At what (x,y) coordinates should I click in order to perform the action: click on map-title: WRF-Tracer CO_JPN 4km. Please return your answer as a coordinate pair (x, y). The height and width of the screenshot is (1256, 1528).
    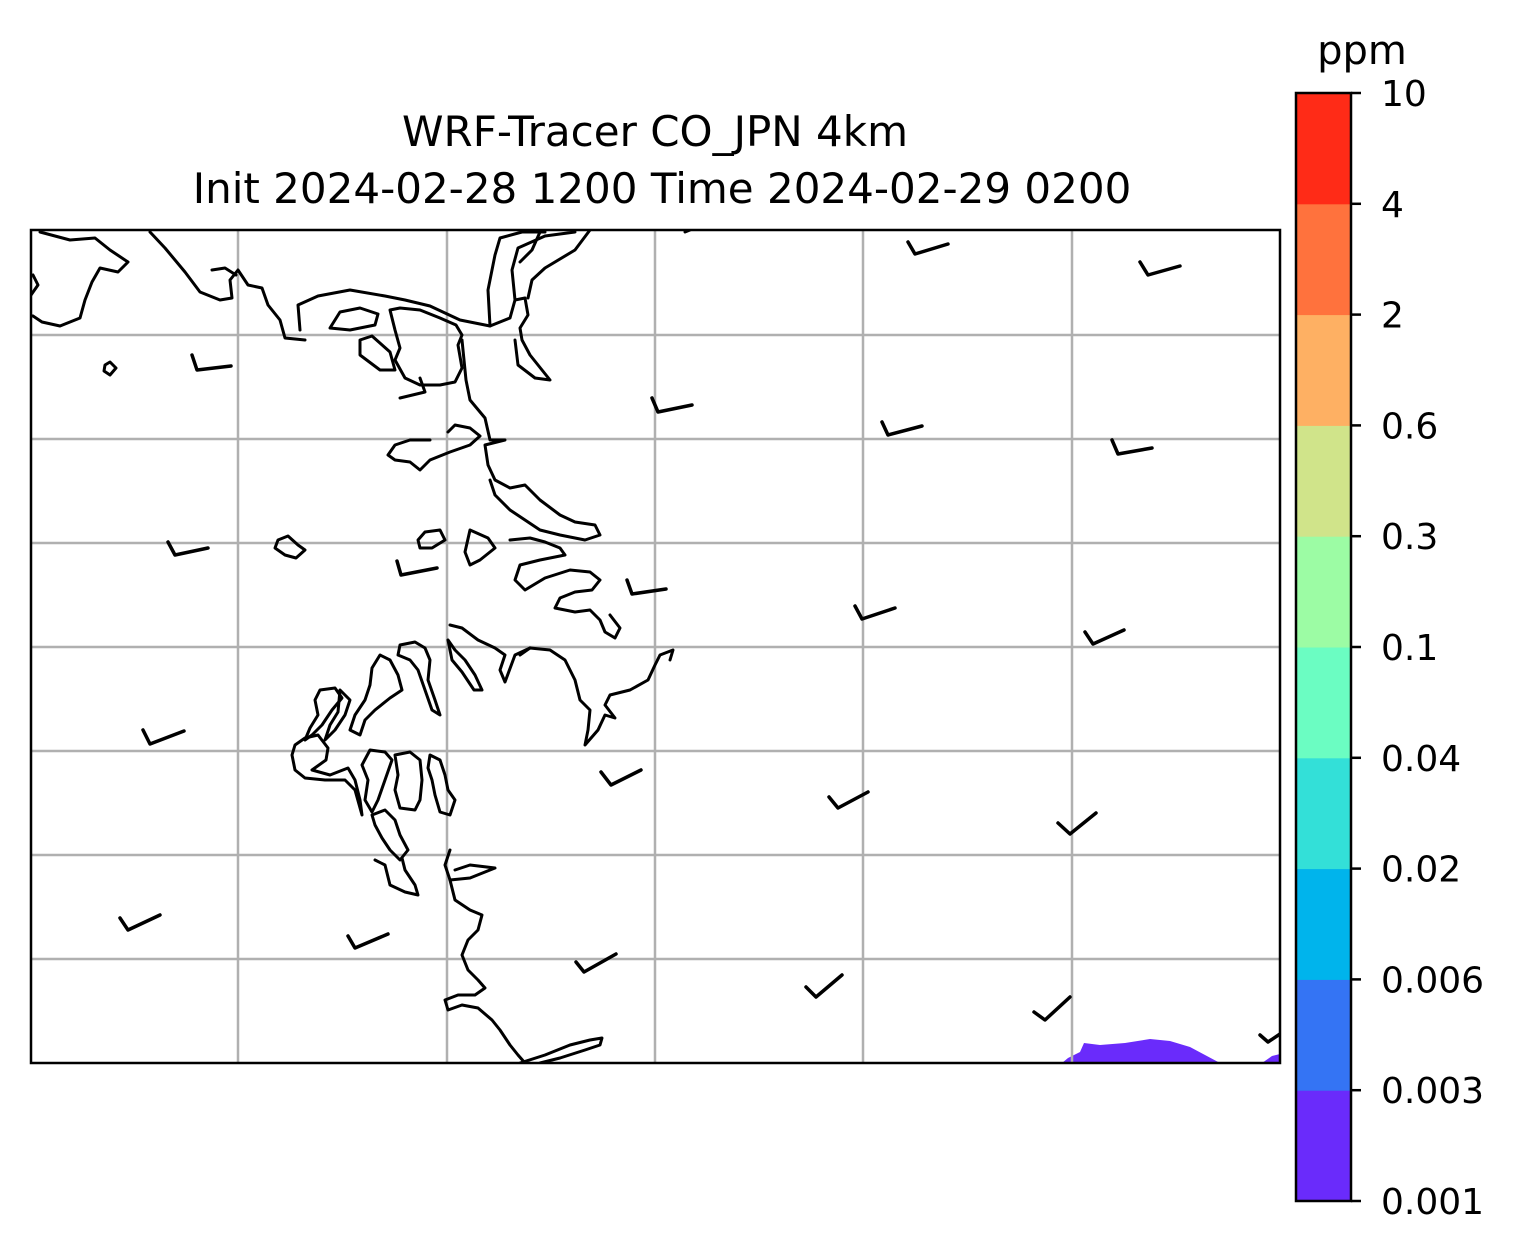
    Looking at the image, I should click on (655, 131).